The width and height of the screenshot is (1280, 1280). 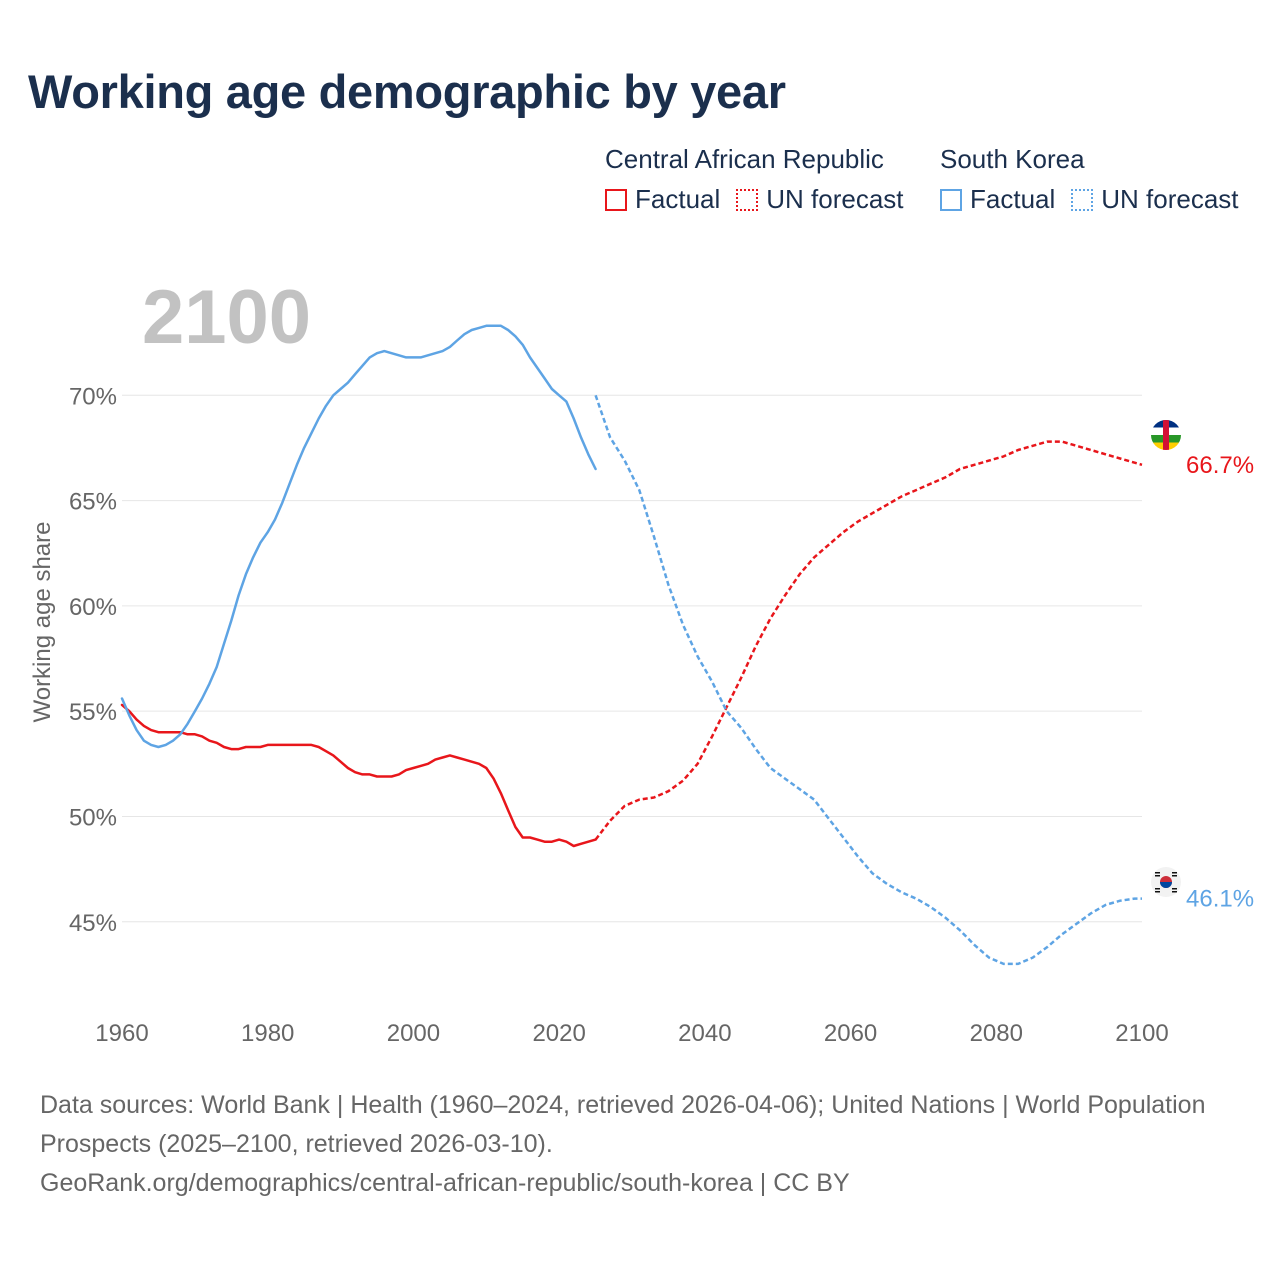 I want to click on x-tick-label: 2000, so click(x=413, y=1033).